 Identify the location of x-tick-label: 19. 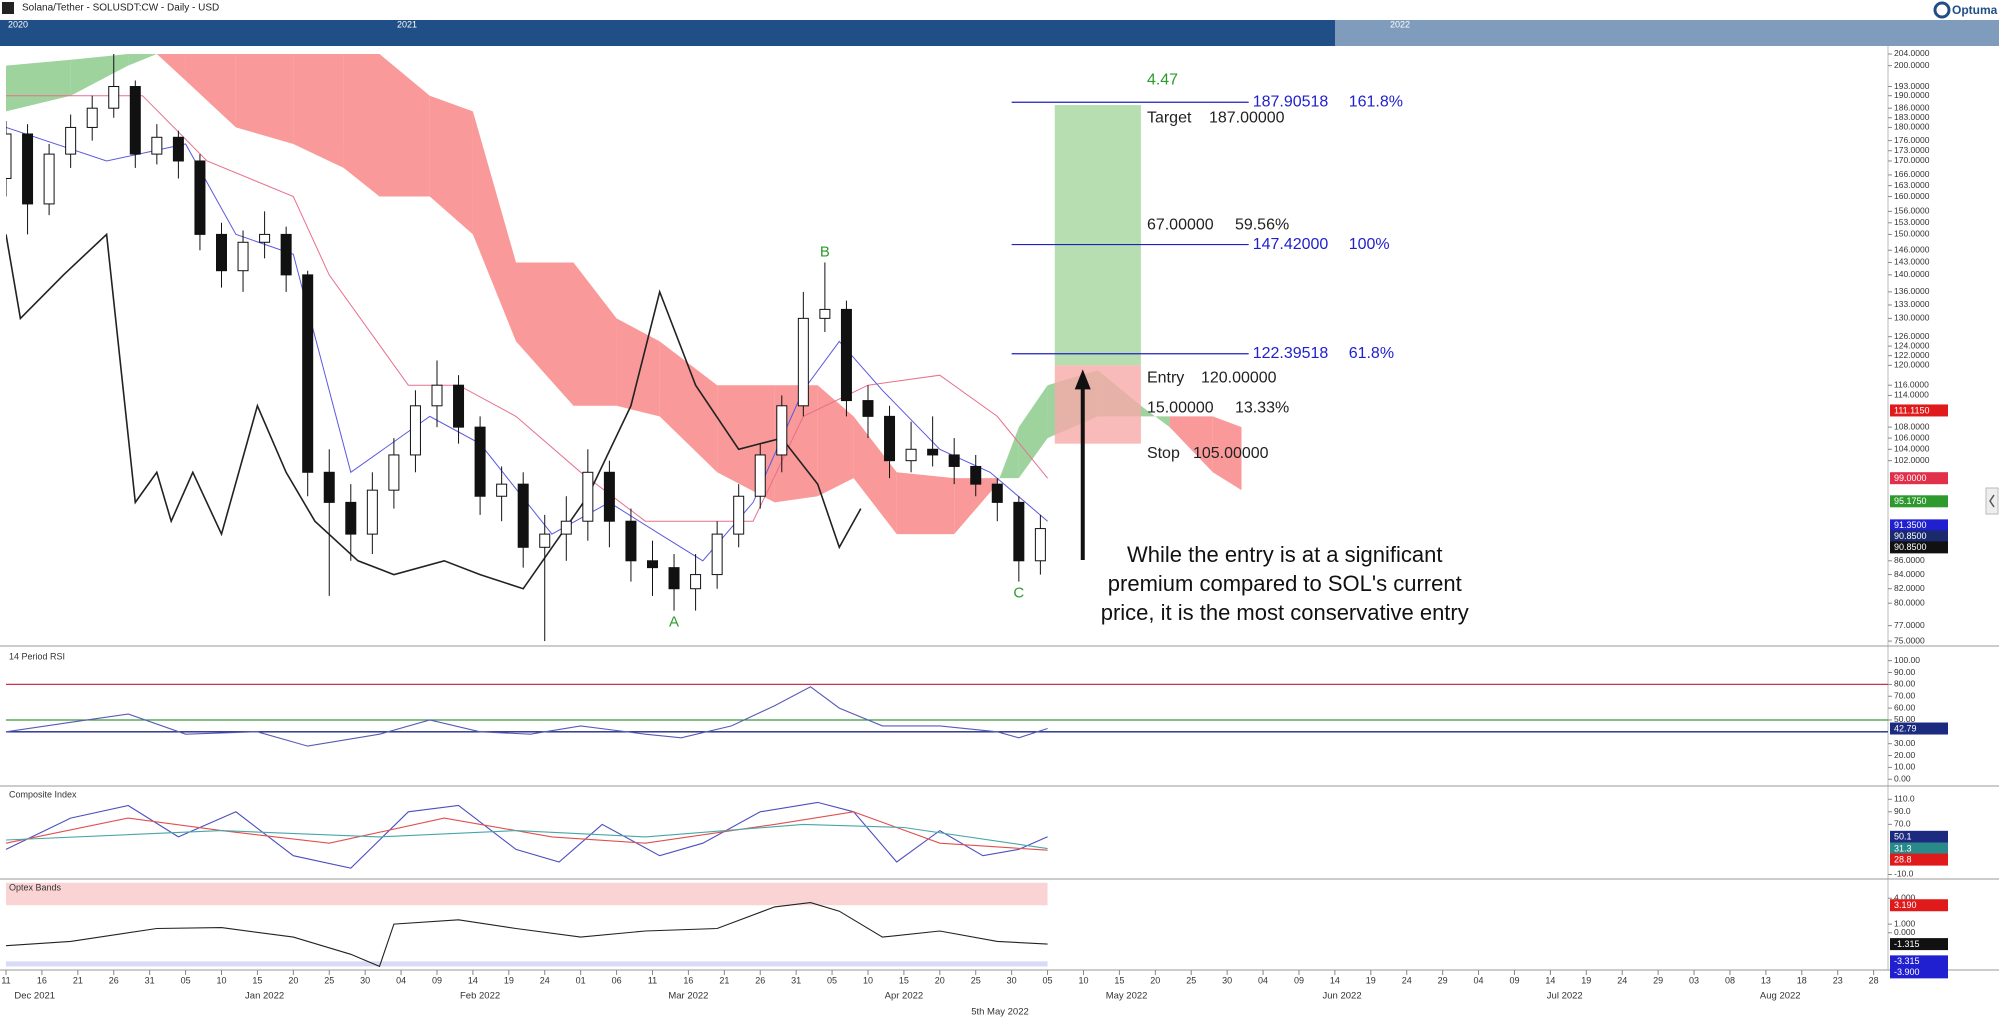
(1371, 980).